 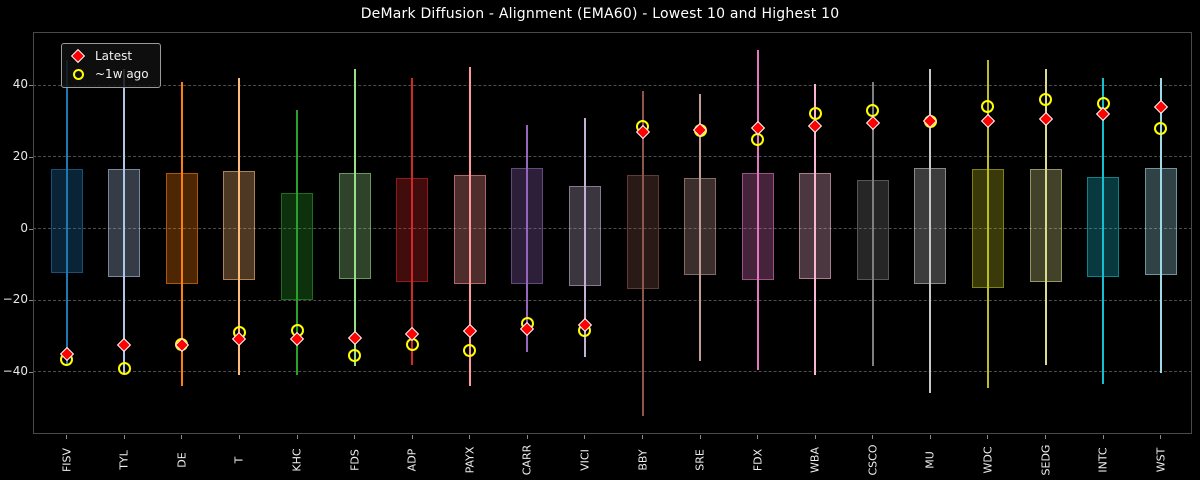 What do you see at coordinates (1045, 119) in the screenshot?
I see `latest-marker-SEDG` at bounding box center [1045, 119].